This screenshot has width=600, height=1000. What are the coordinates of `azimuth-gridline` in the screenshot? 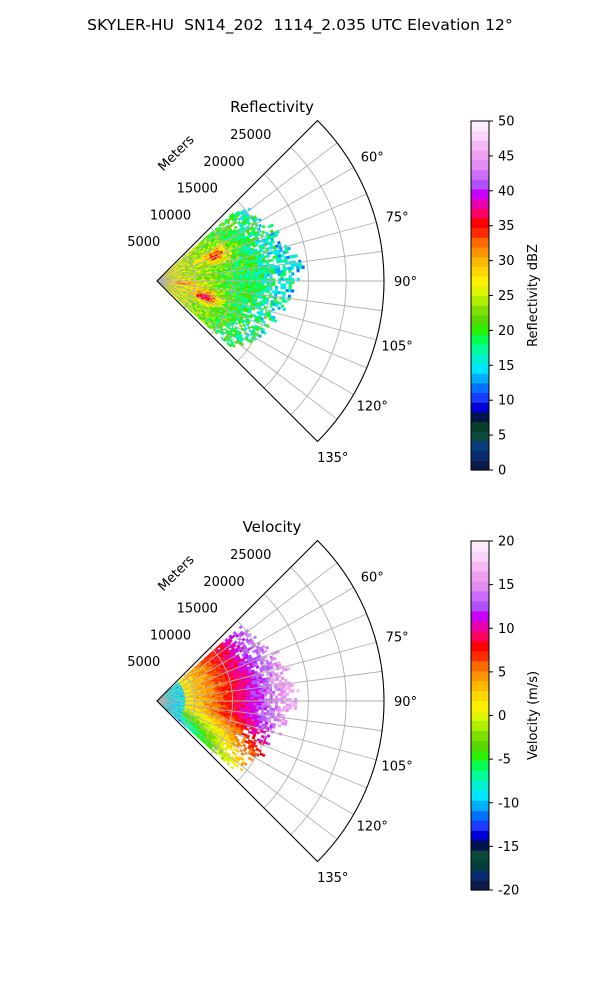 It's located at (247, 212).